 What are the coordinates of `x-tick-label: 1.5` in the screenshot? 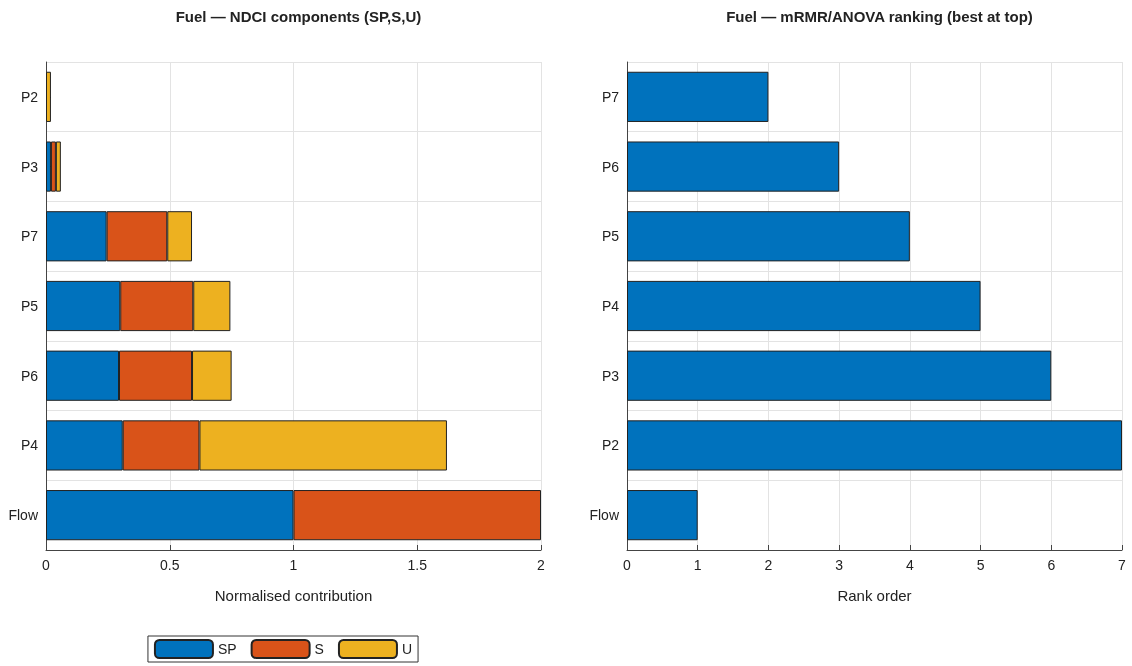 It's located at (417, 565).